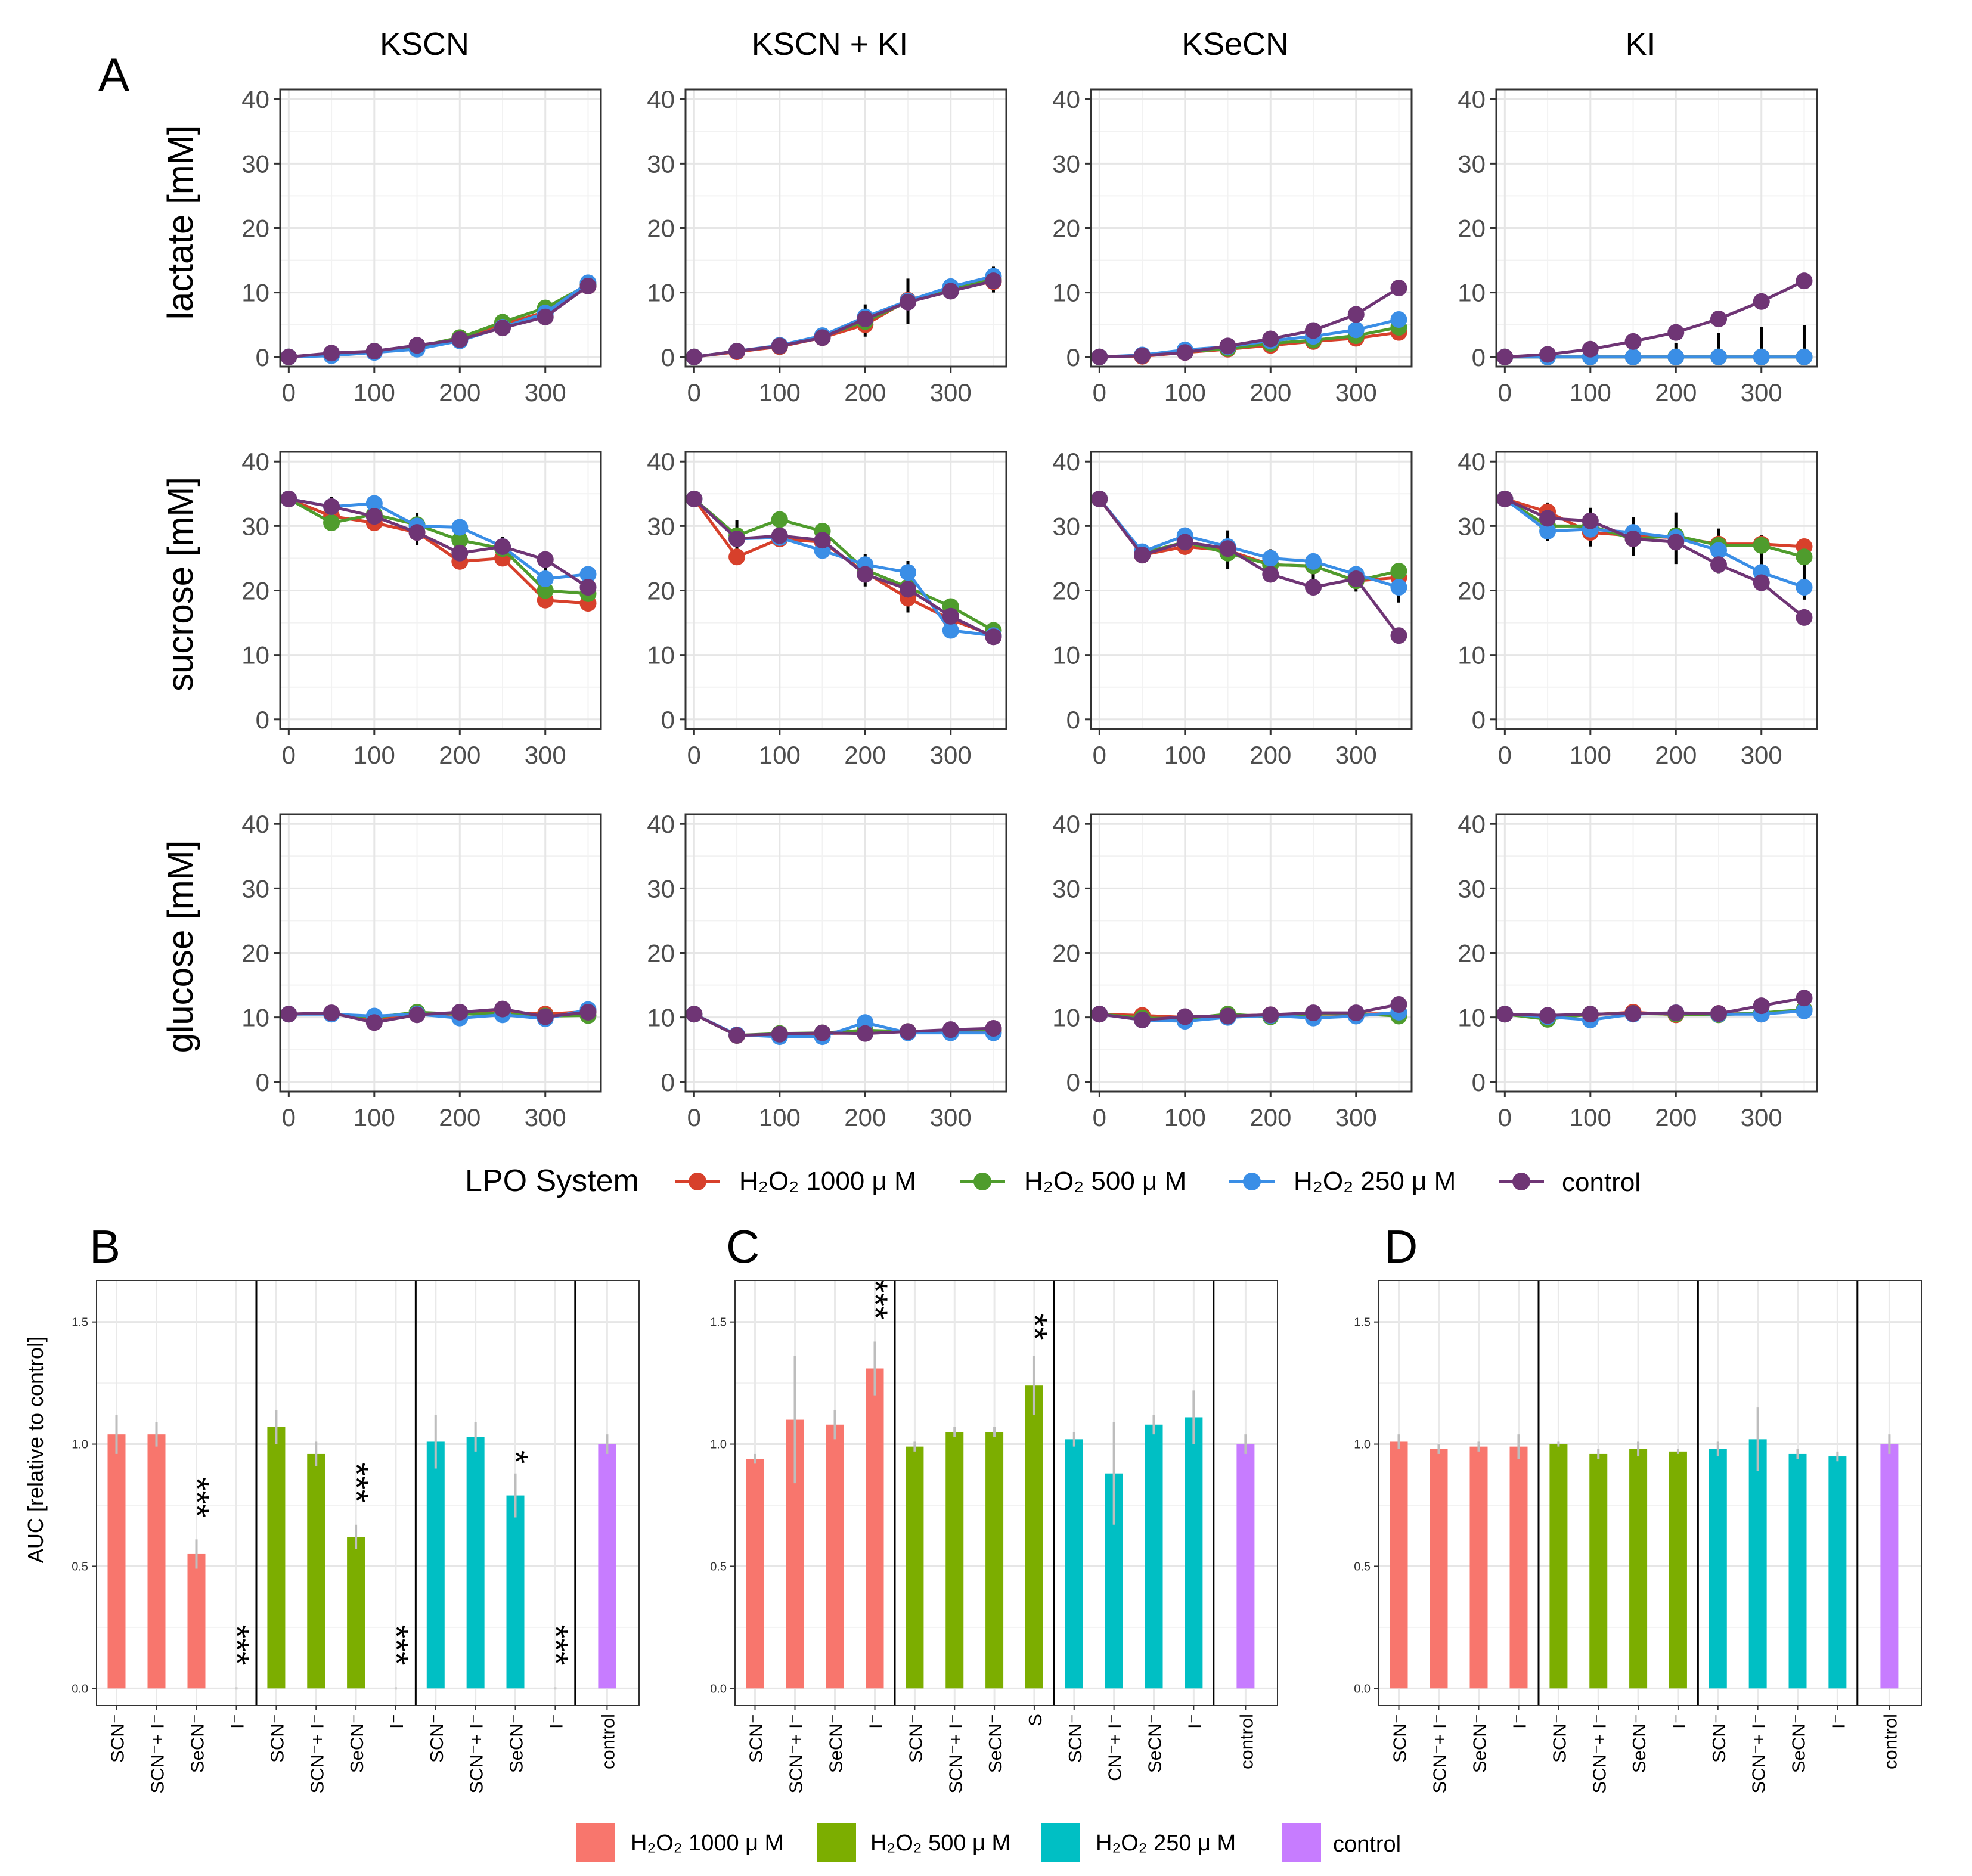 This screenshot has height=1876, width=1972. Describe the element at coordinates (831, 44) in the screenshot. I see `column-title-kscn-ki: KSCN + KI` at that location.